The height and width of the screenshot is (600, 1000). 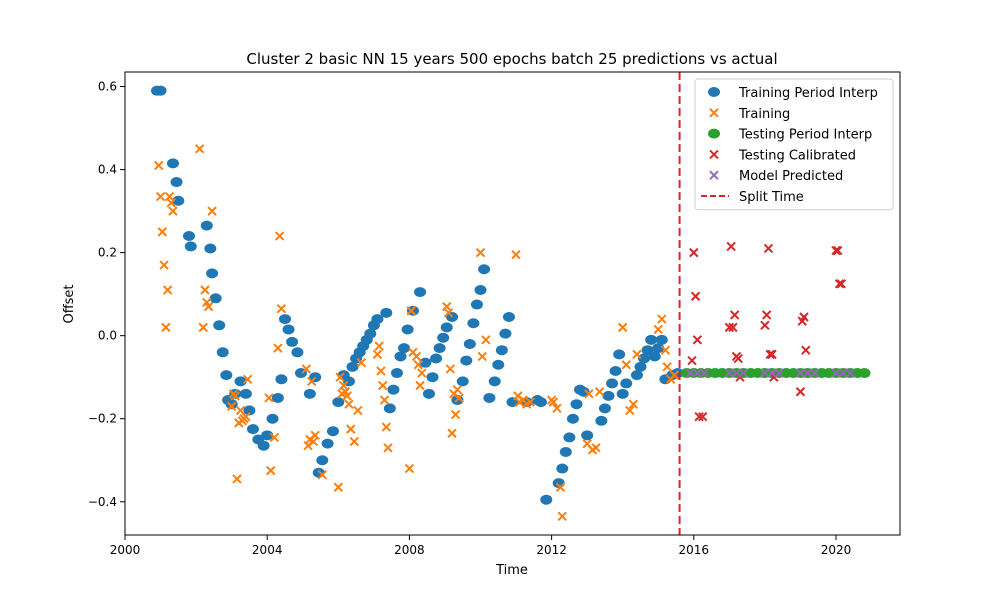 I want to click on legend-label: Testing Calibrated, so click(x=797, y=155).